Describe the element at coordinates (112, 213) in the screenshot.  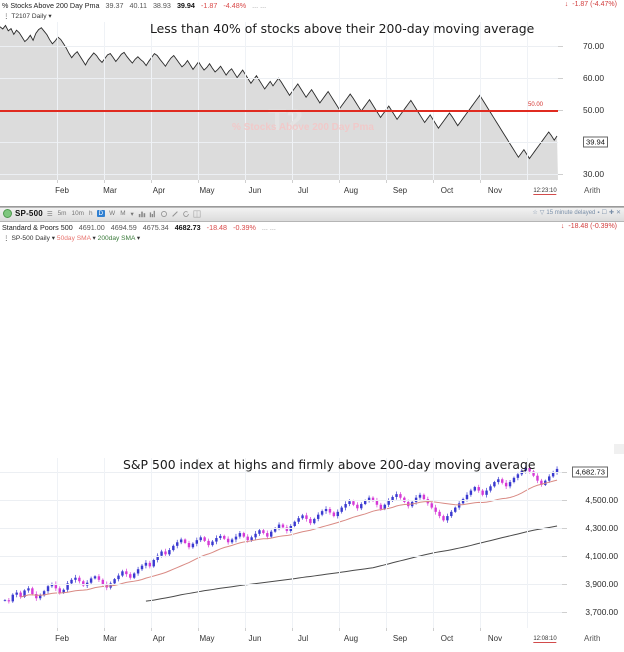
I see `interval-w: W` at that location.